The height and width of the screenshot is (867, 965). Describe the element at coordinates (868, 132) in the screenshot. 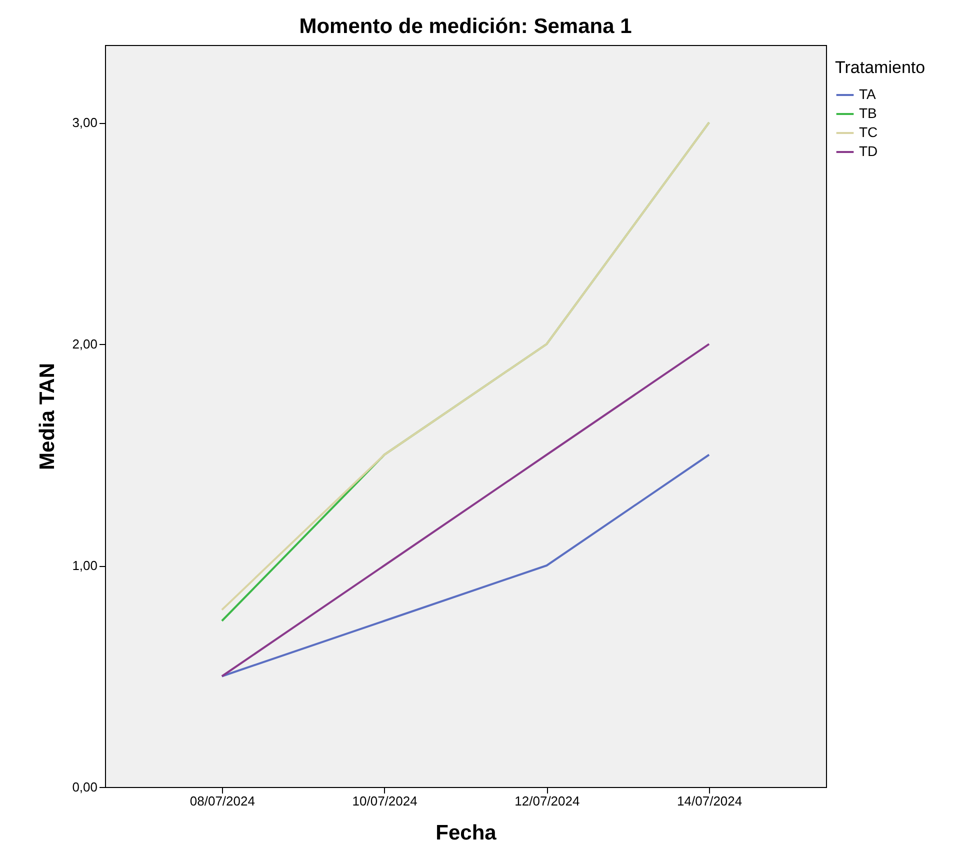

I see `legend-label: TC` at that location.